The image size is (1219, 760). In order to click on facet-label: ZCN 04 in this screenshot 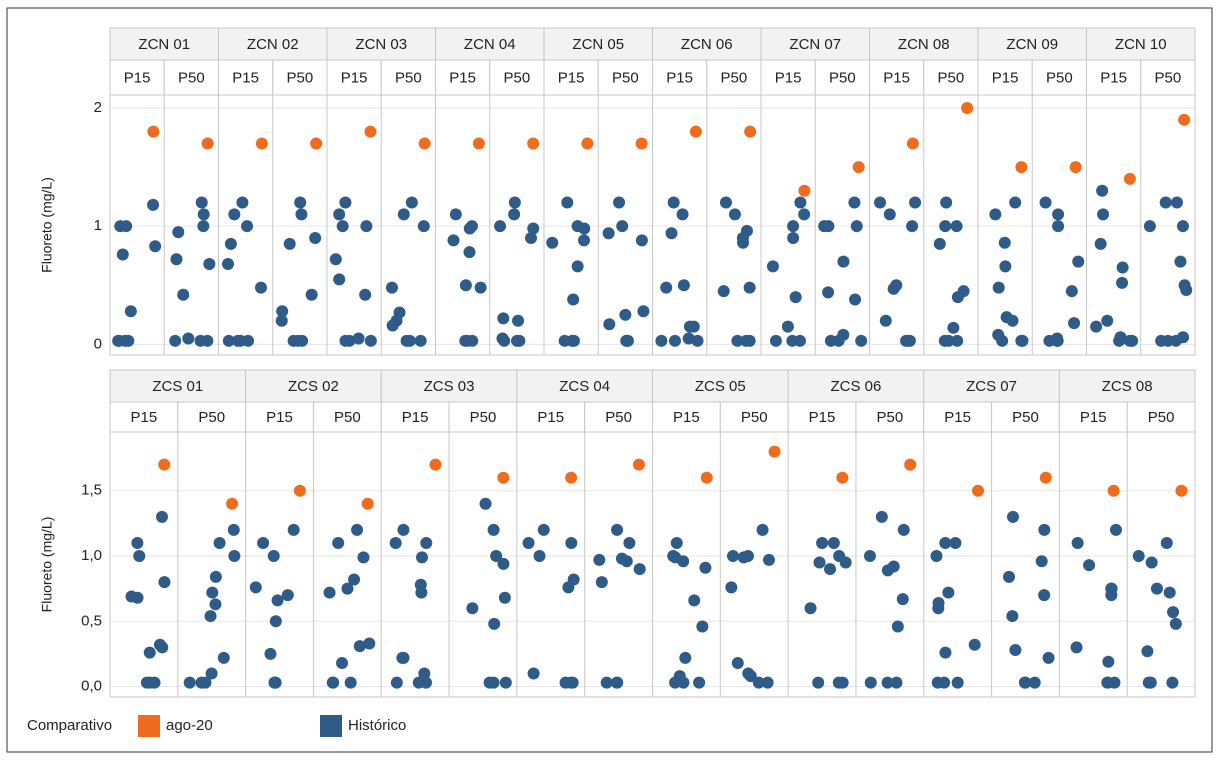, I will do `click(490, 44)`.